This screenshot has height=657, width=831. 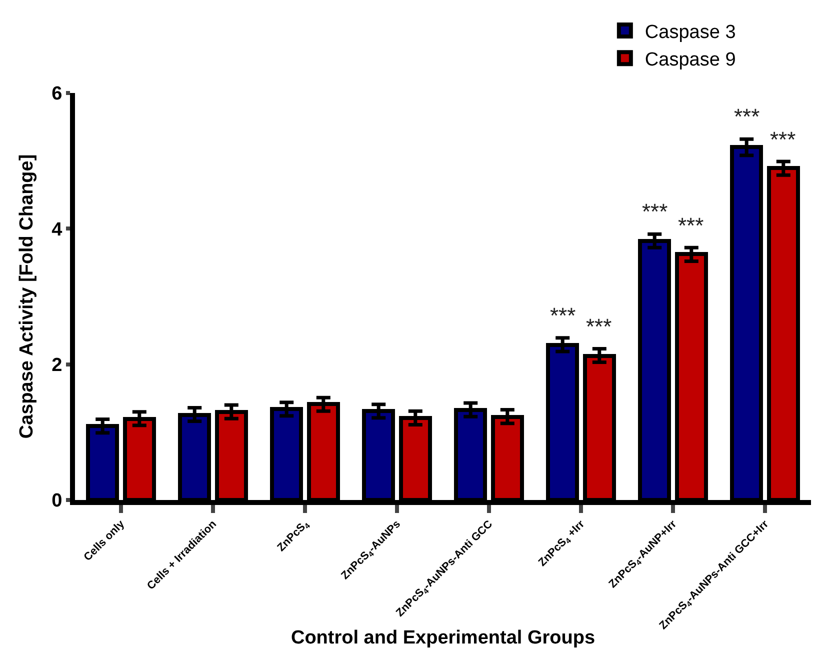 I want to click on y-tick-label: 4, so click(x=57, y=229).